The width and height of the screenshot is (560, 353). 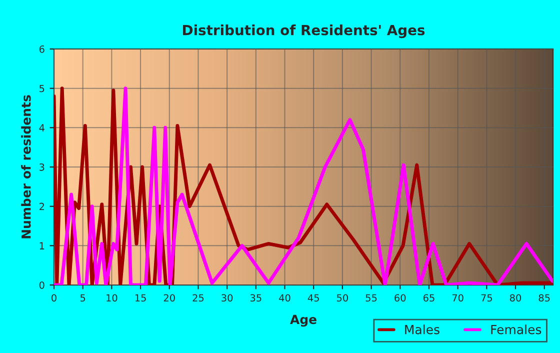 What do you see at coordinates (486, 298) in the screenshot?
I see `x-tick-label: 75` at bounding box center [486, 298].